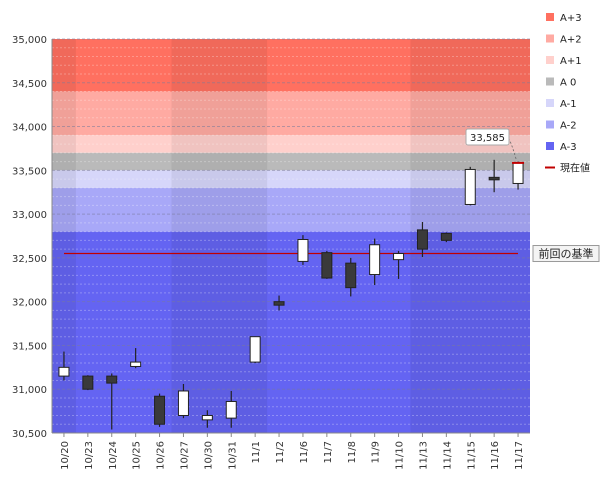 The image size is (615, 480). Describe the element at coordinates (65, 455) in the screenshot. I see `x-tick-label: 10/20` at that location.